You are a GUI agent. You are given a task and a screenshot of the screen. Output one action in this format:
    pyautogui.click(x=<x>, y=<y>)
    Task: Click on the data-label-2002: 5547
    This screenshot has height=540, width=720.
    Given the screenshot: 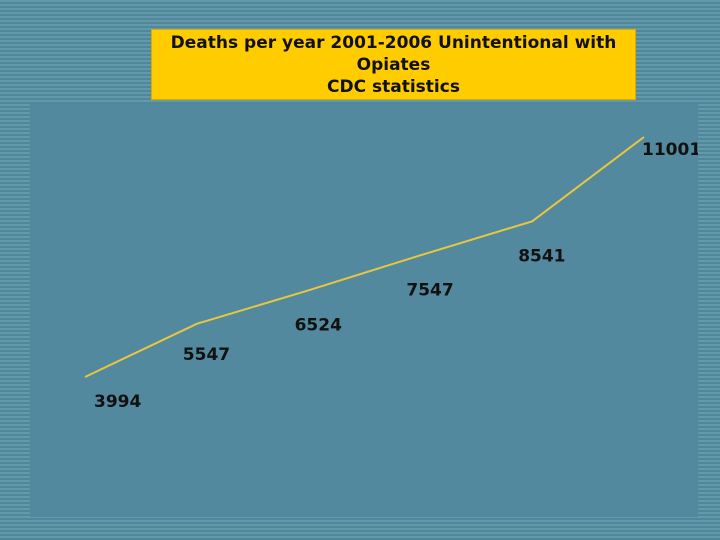 What is the action you would take?
    pyautogui.click(x=206, y=355)
    